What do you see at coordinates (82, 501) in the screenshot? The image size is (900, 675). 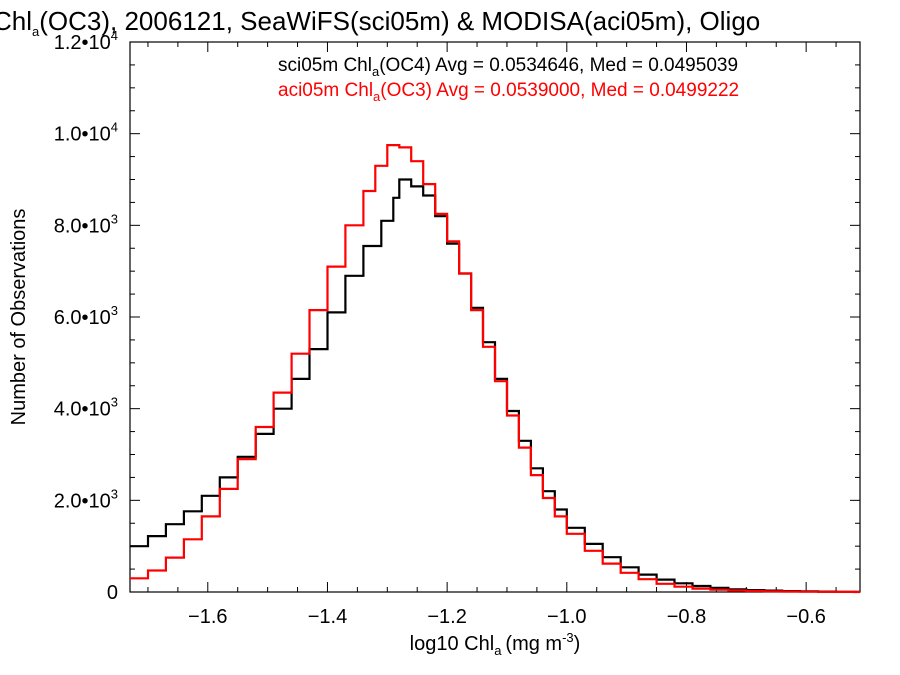 I see `y-tick-mantissa: 2.0•10` at bounding box center [82, 501].